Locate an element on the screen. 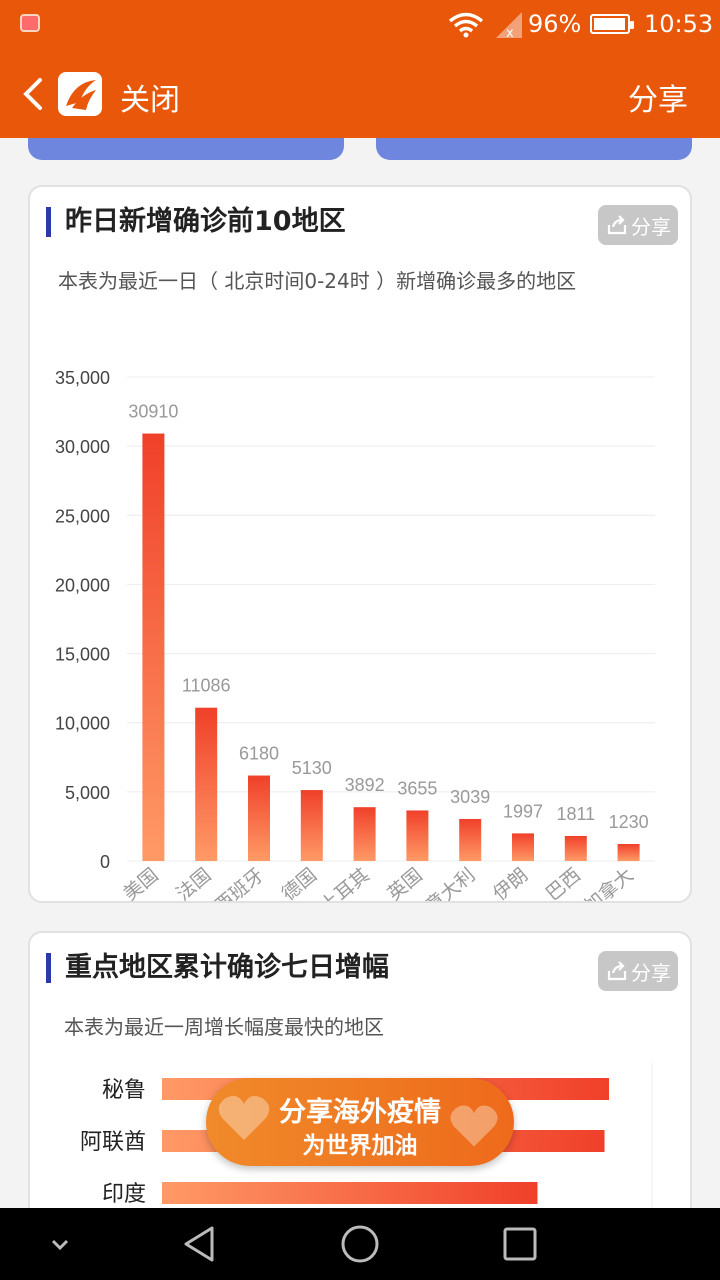 Image resolution: width=720 pixels, height=1280 pixels. y-tick-label: 10,000 is located at coordinates (82, 724).